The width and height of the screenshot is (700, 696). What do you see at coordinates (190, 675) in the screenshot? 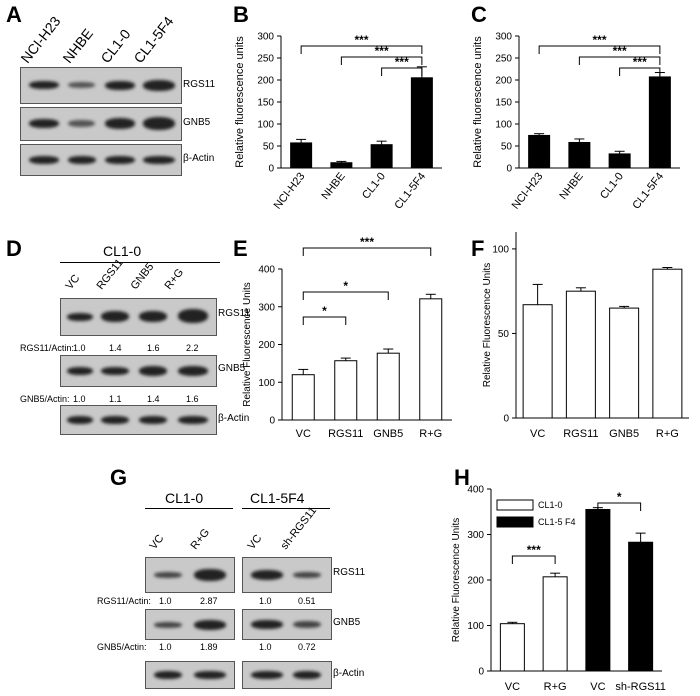
I see `blot-actin-cl10` at bounding box center [190, 675].